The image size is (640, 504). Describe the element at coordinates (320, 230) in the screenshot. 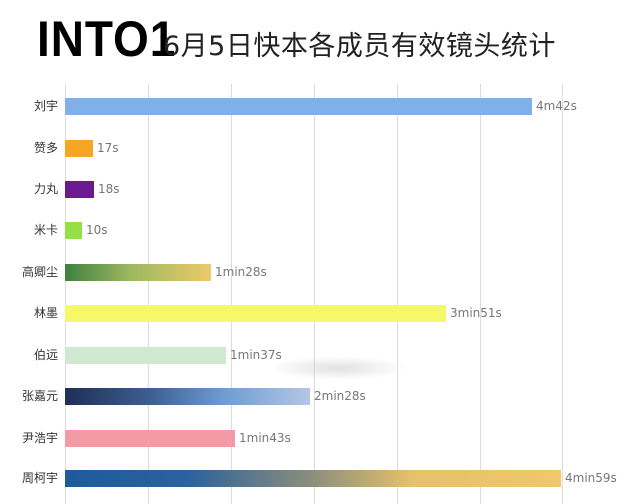

I see `bar-row: 米卡 10s` at that location.